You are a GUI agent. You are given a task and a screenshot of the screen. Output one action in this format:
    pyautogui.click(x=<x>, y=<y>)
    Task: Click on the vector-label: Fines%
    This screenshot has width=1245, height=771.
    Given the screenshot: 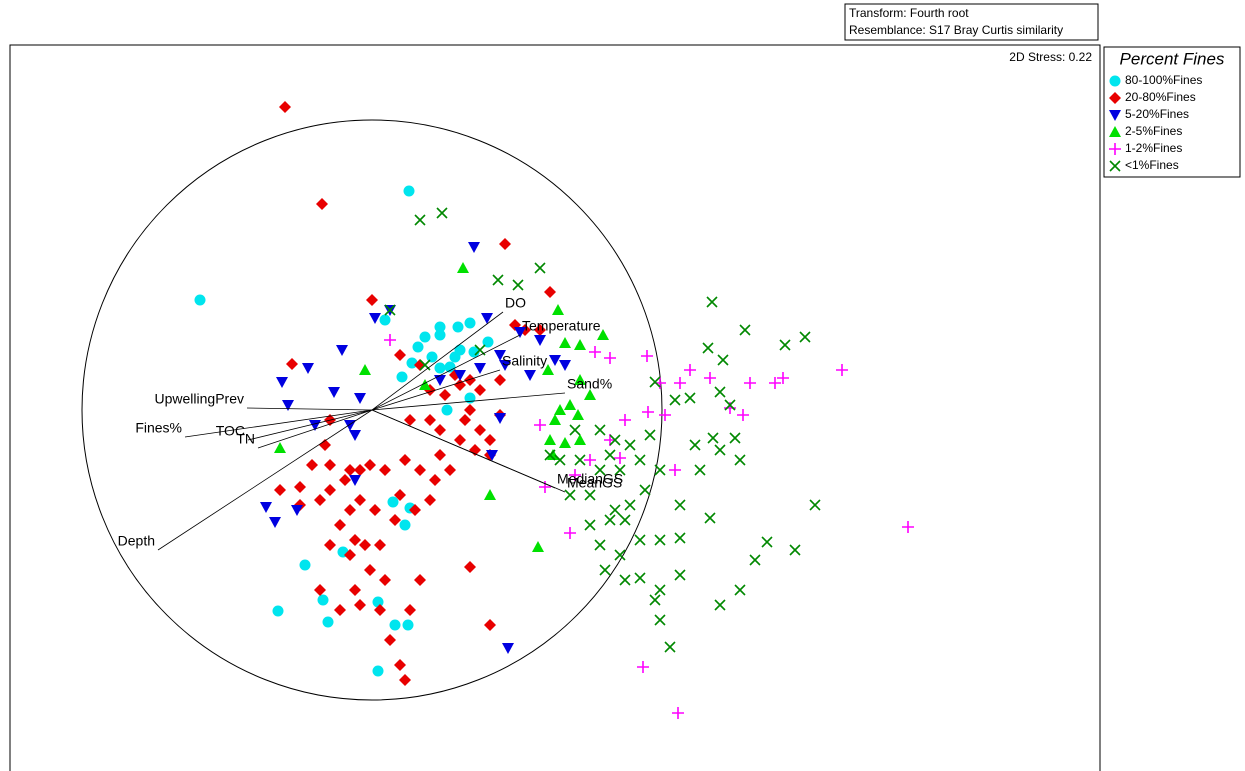 What is the action you would take?
    pyautogui.click(x=158, y=428)
    